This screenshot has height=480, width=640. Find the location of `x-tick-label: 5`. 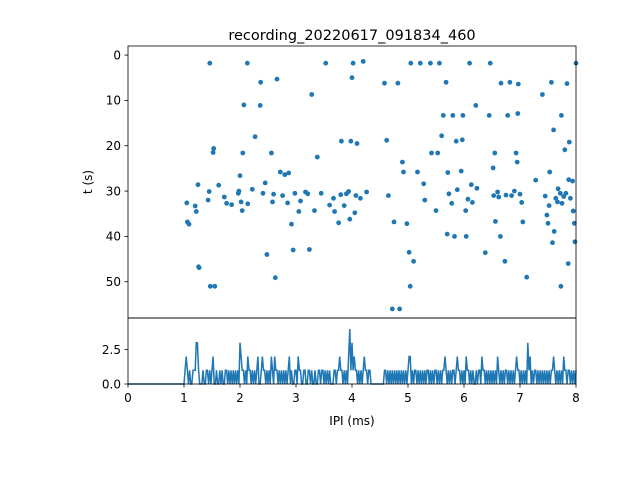

x-tick-label: 5 is located at coordinates (408, 398).